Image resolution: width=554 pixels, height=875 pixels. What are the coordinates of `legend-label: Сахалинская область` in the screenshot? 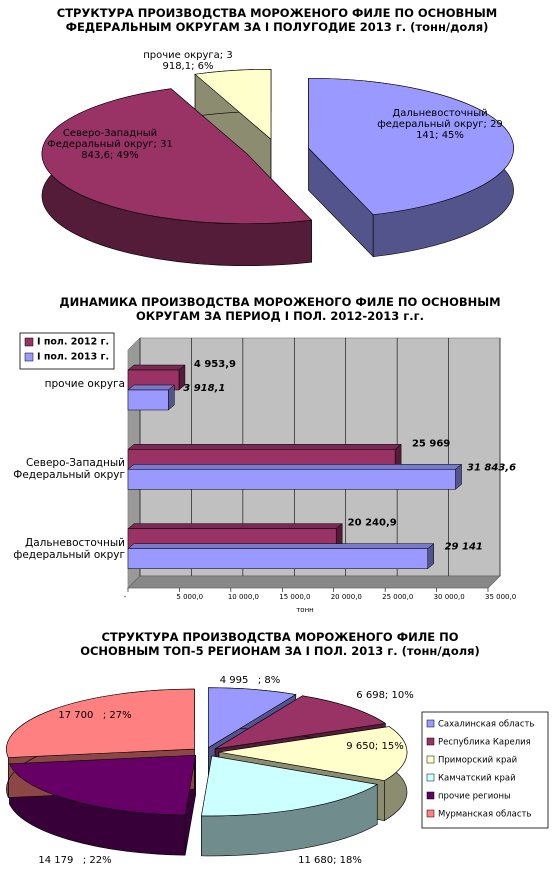 It's located at (486, 725).